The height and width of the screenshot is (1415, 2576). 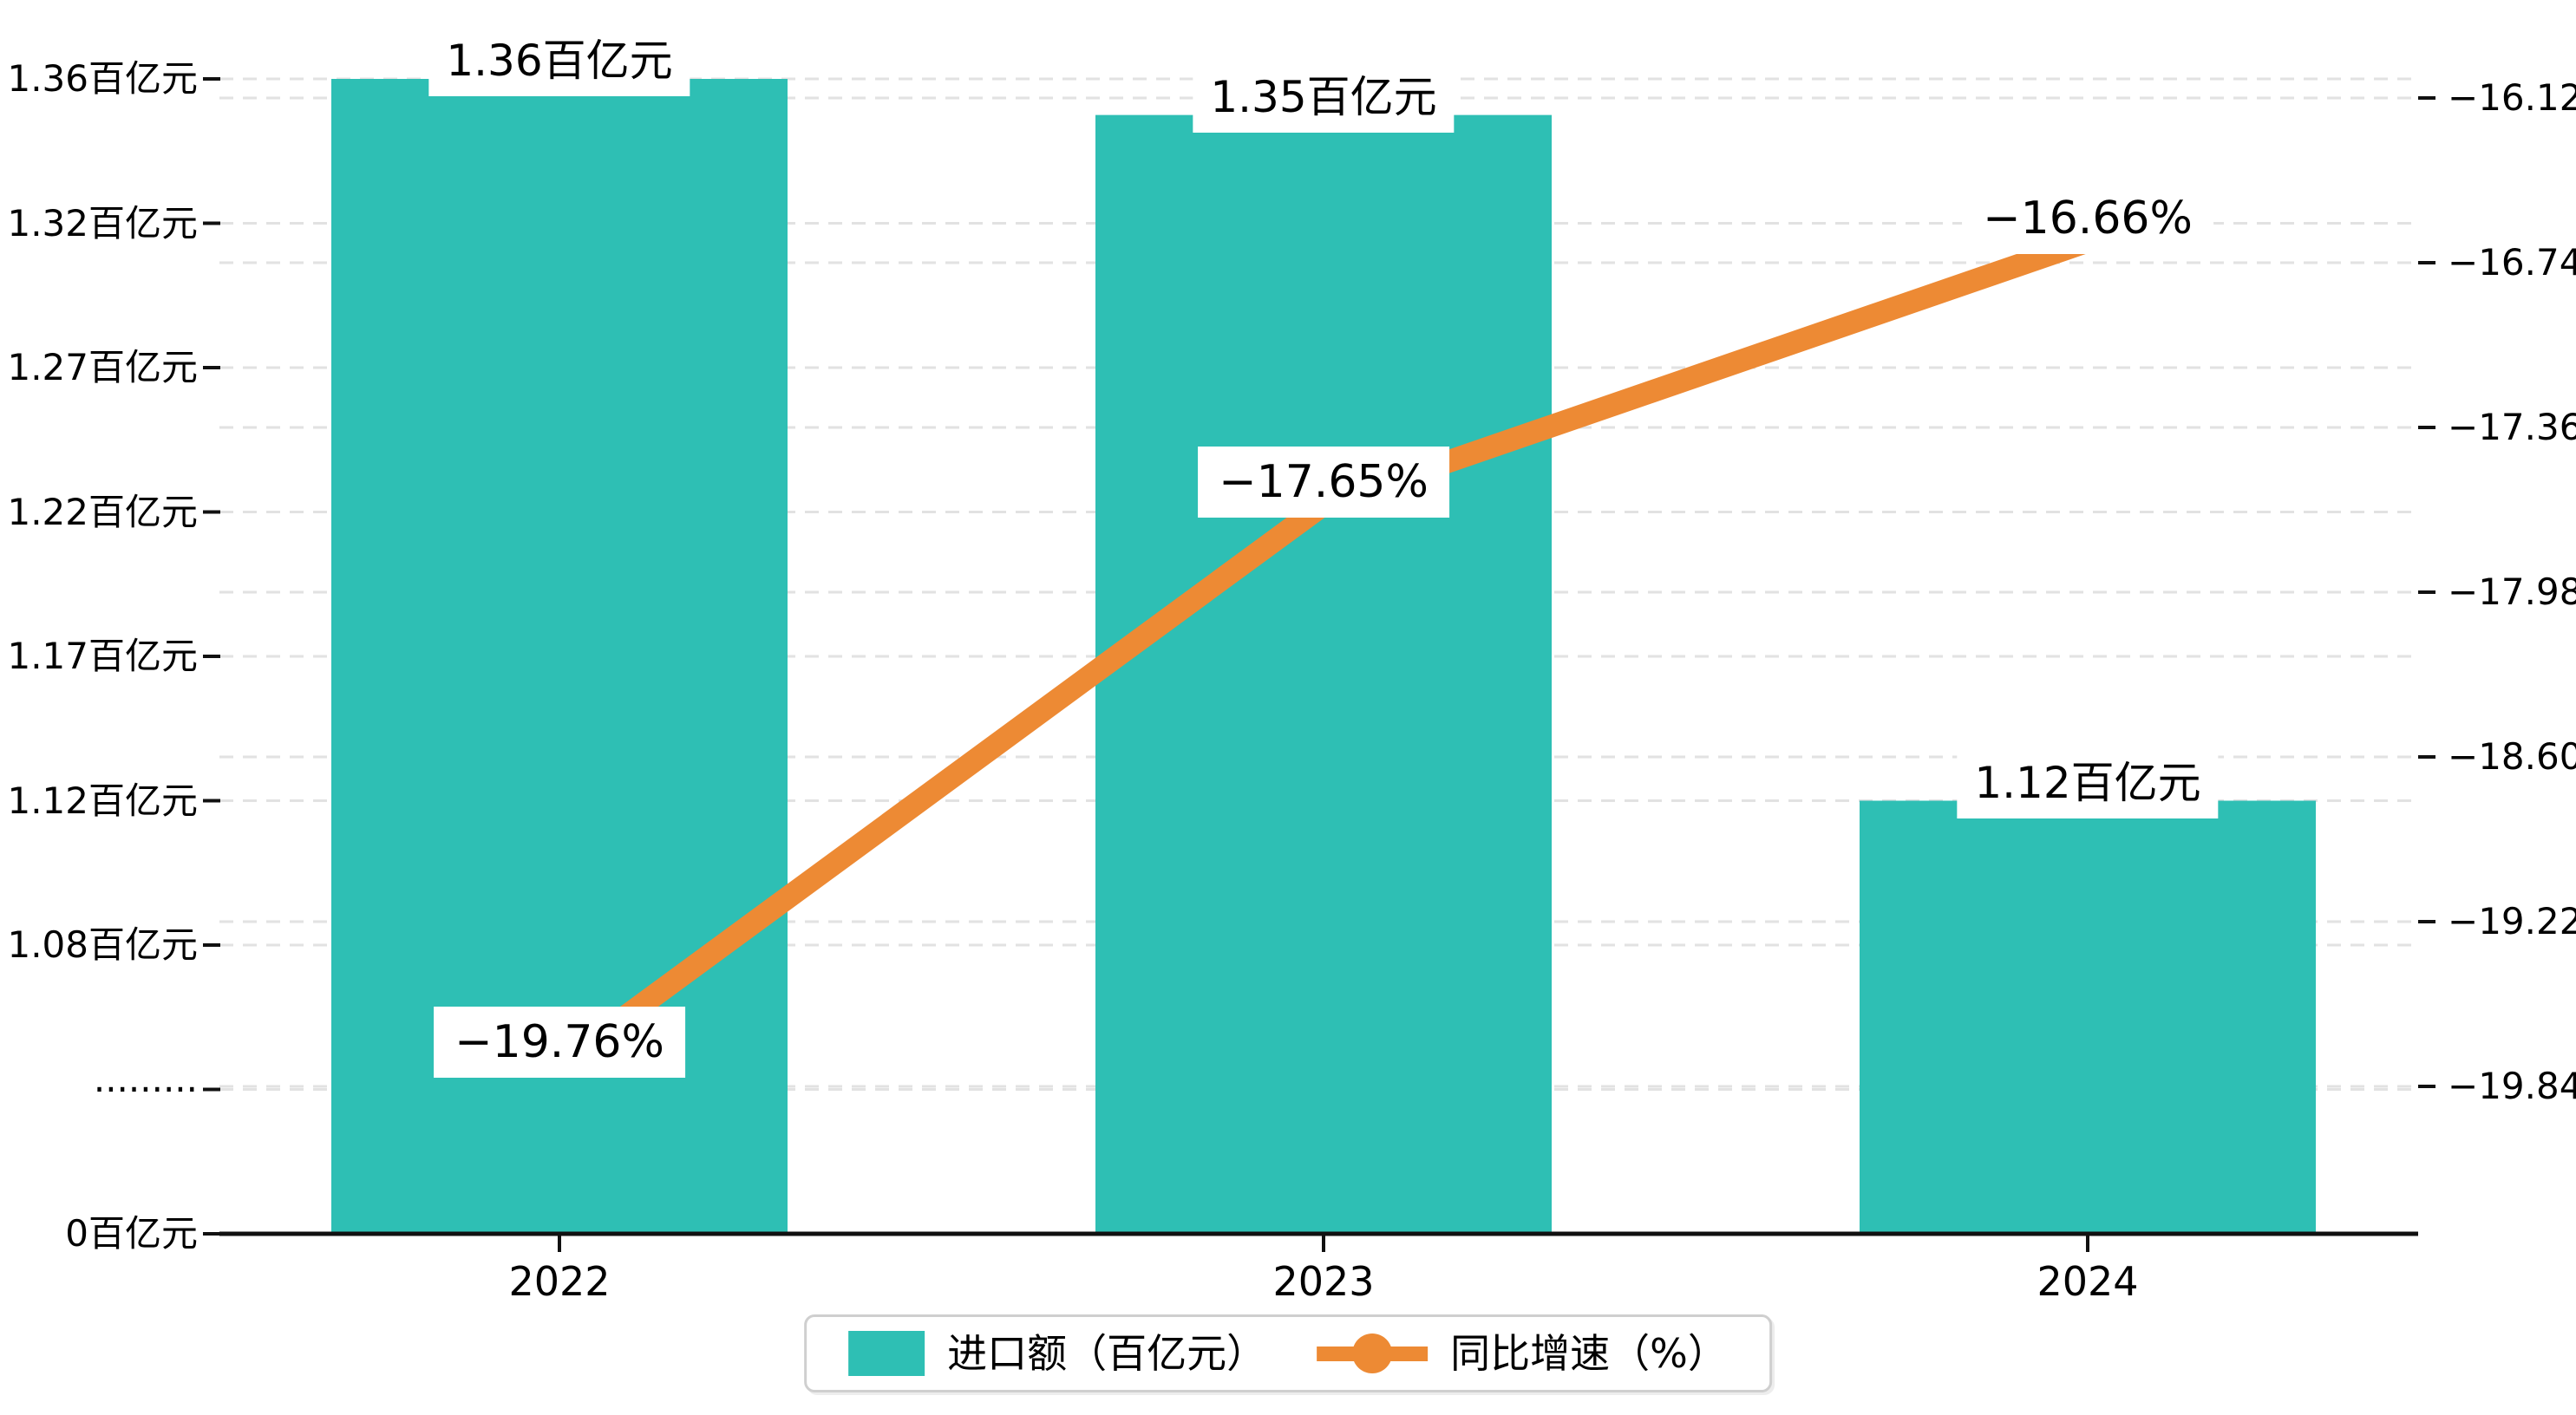 I want to click on legend-item-growth: 同比增速（%）, so click(x=1522, y=1353).